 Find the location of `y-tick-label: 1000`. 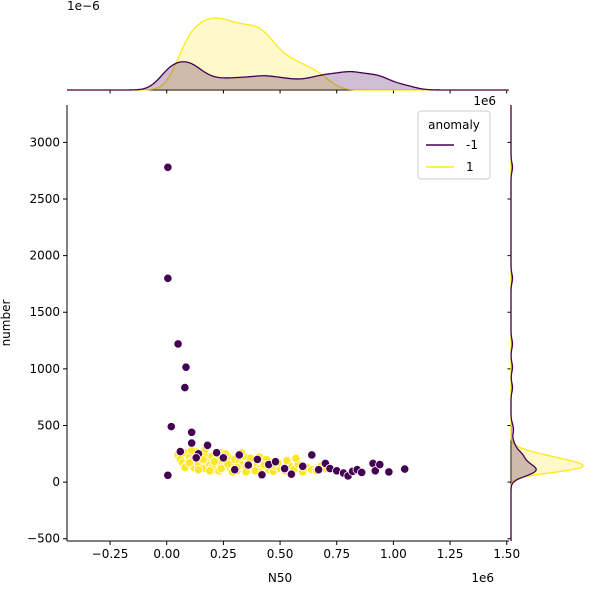

y-tick-label: 1000 is located at coordinates (44, 369).